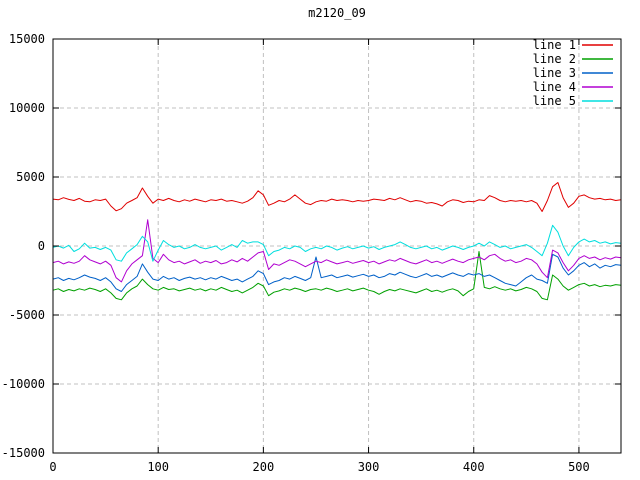 This screenshot has height=480, width=640. What do you see at coordinates (264, 467) in the screenshot?
I see `x-tick-label: 200` at bounding box center [264, 467].